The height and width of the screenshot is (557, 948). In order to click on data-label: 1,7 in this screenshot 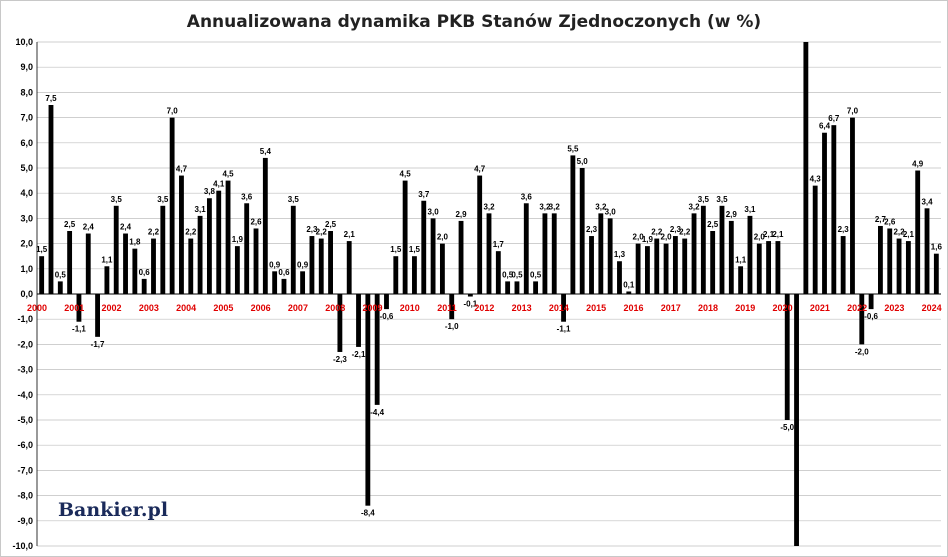, I will do `click(499, 244)`.